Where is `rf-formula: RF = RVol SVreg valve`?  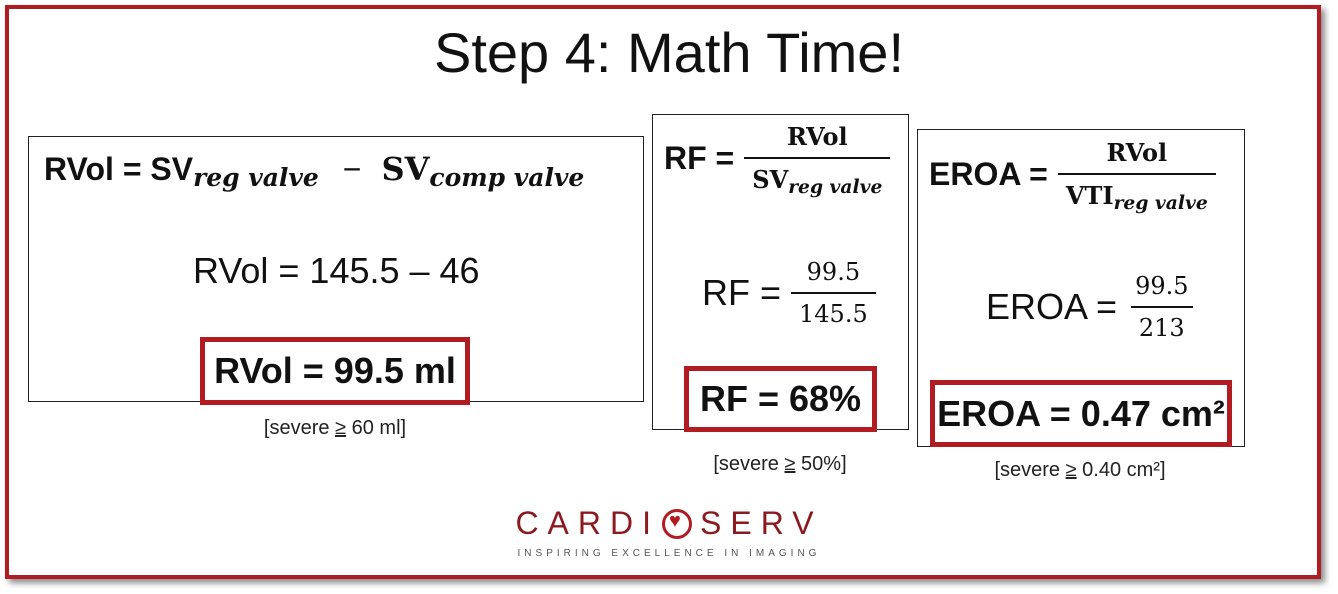 rf-formula: RF = RVol SVreg valve is located at coordinates (777, 160).